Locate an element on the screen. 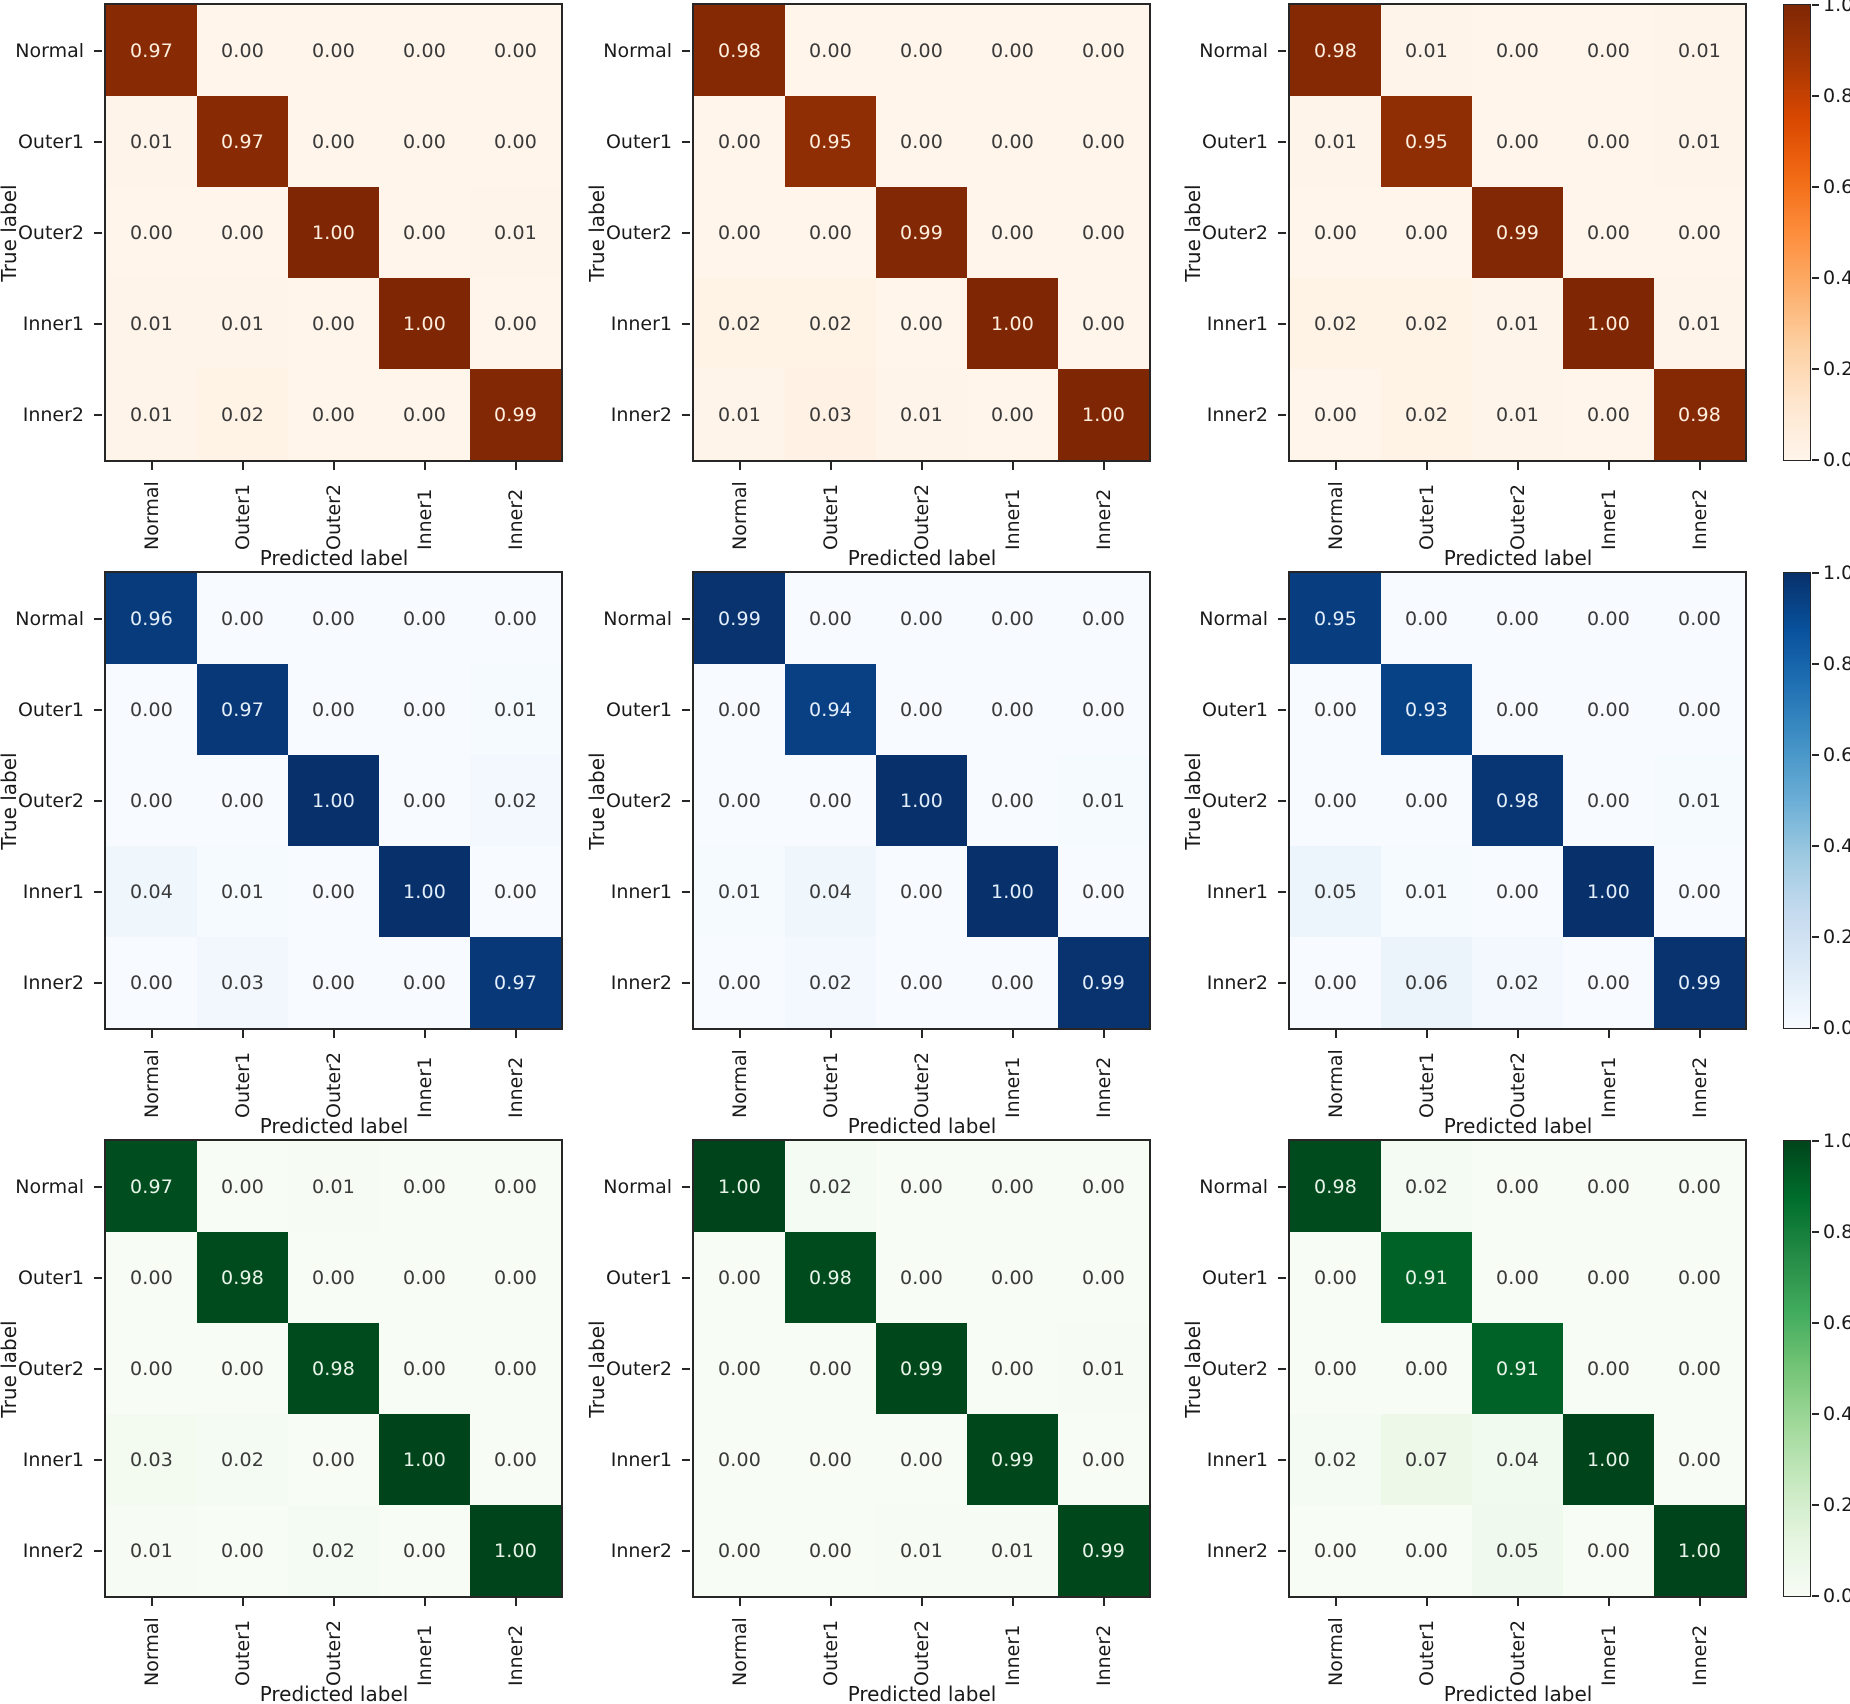 The image size is (1850, 1704). colorbar-tick-label: 0.6 is located at coordinates (1836, 1323).